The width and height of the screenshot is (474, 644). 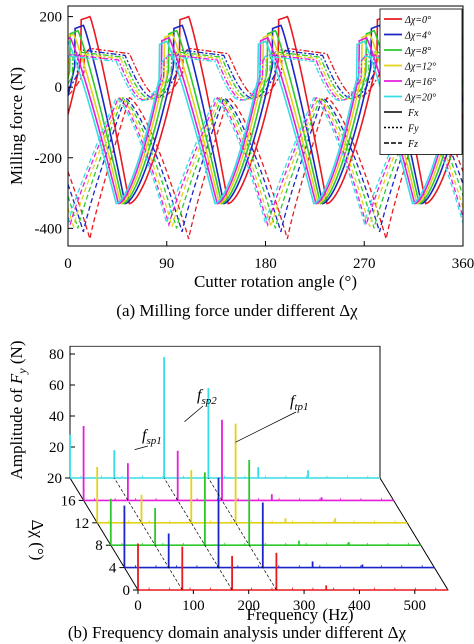 What do you see at coordinates (127, 591) in the screenshot?
I see `delta-tick-label-0: 0` at bounding box center [127, 591].